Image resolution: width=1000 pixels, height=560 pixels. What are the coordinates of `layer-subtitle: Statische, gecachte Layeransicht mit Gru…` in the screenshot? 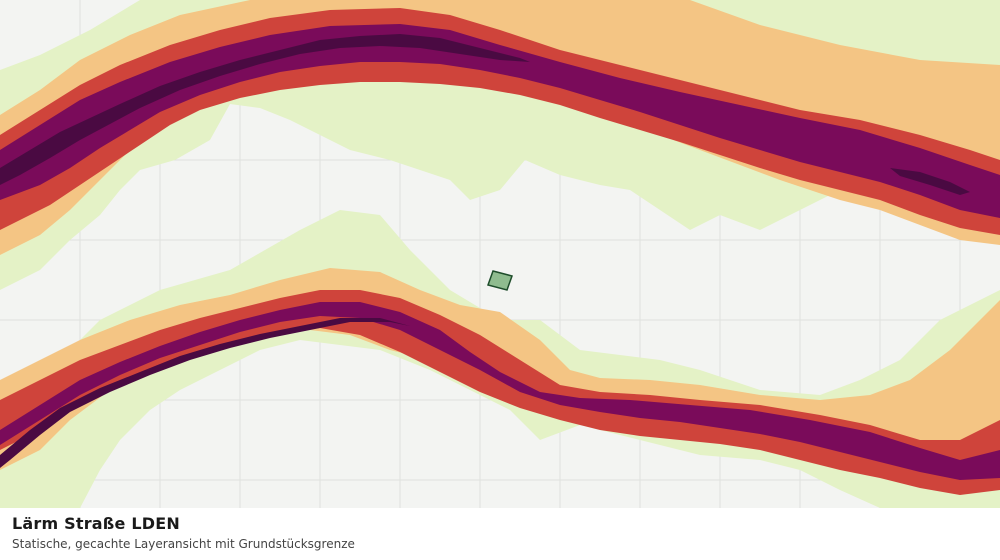 It's located at (183, 544).